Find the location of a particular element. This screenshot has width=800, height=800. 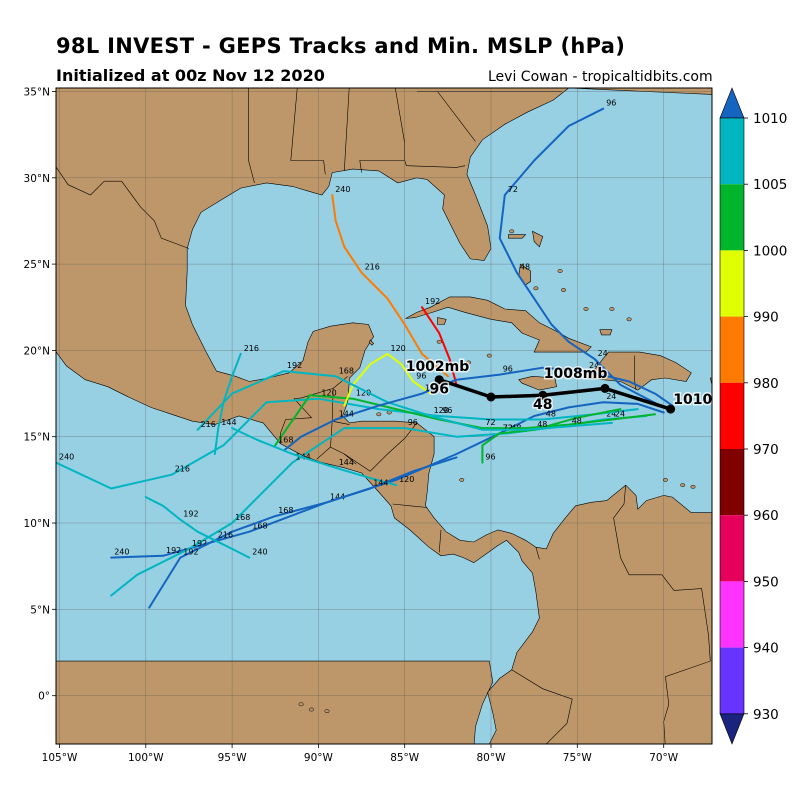

colorbar-tick-label: 990 is located at coordinates (766, 318).